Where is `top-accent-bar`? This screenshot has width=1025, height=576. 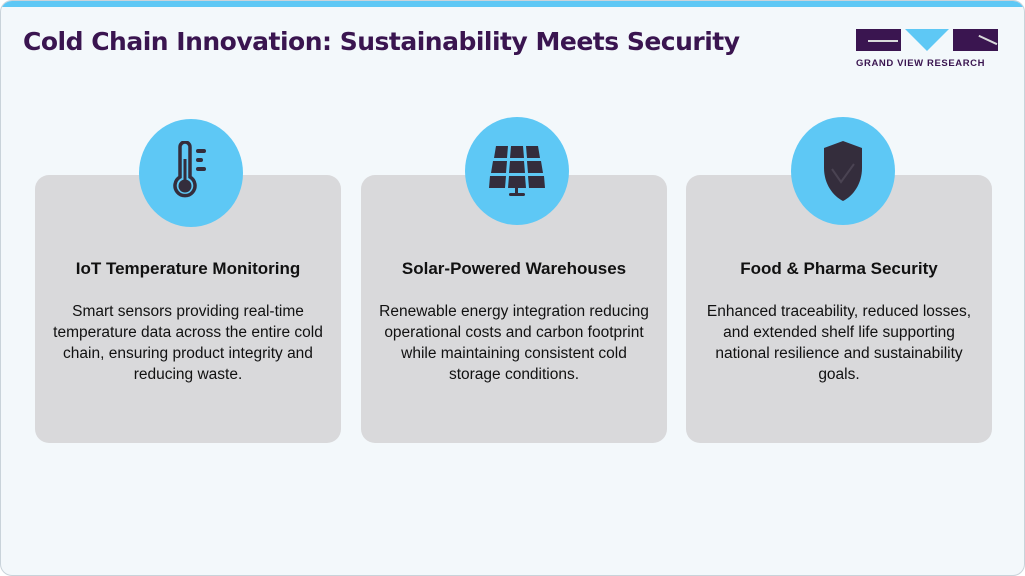 top-accent-bar is located at coordinates (512, 4).